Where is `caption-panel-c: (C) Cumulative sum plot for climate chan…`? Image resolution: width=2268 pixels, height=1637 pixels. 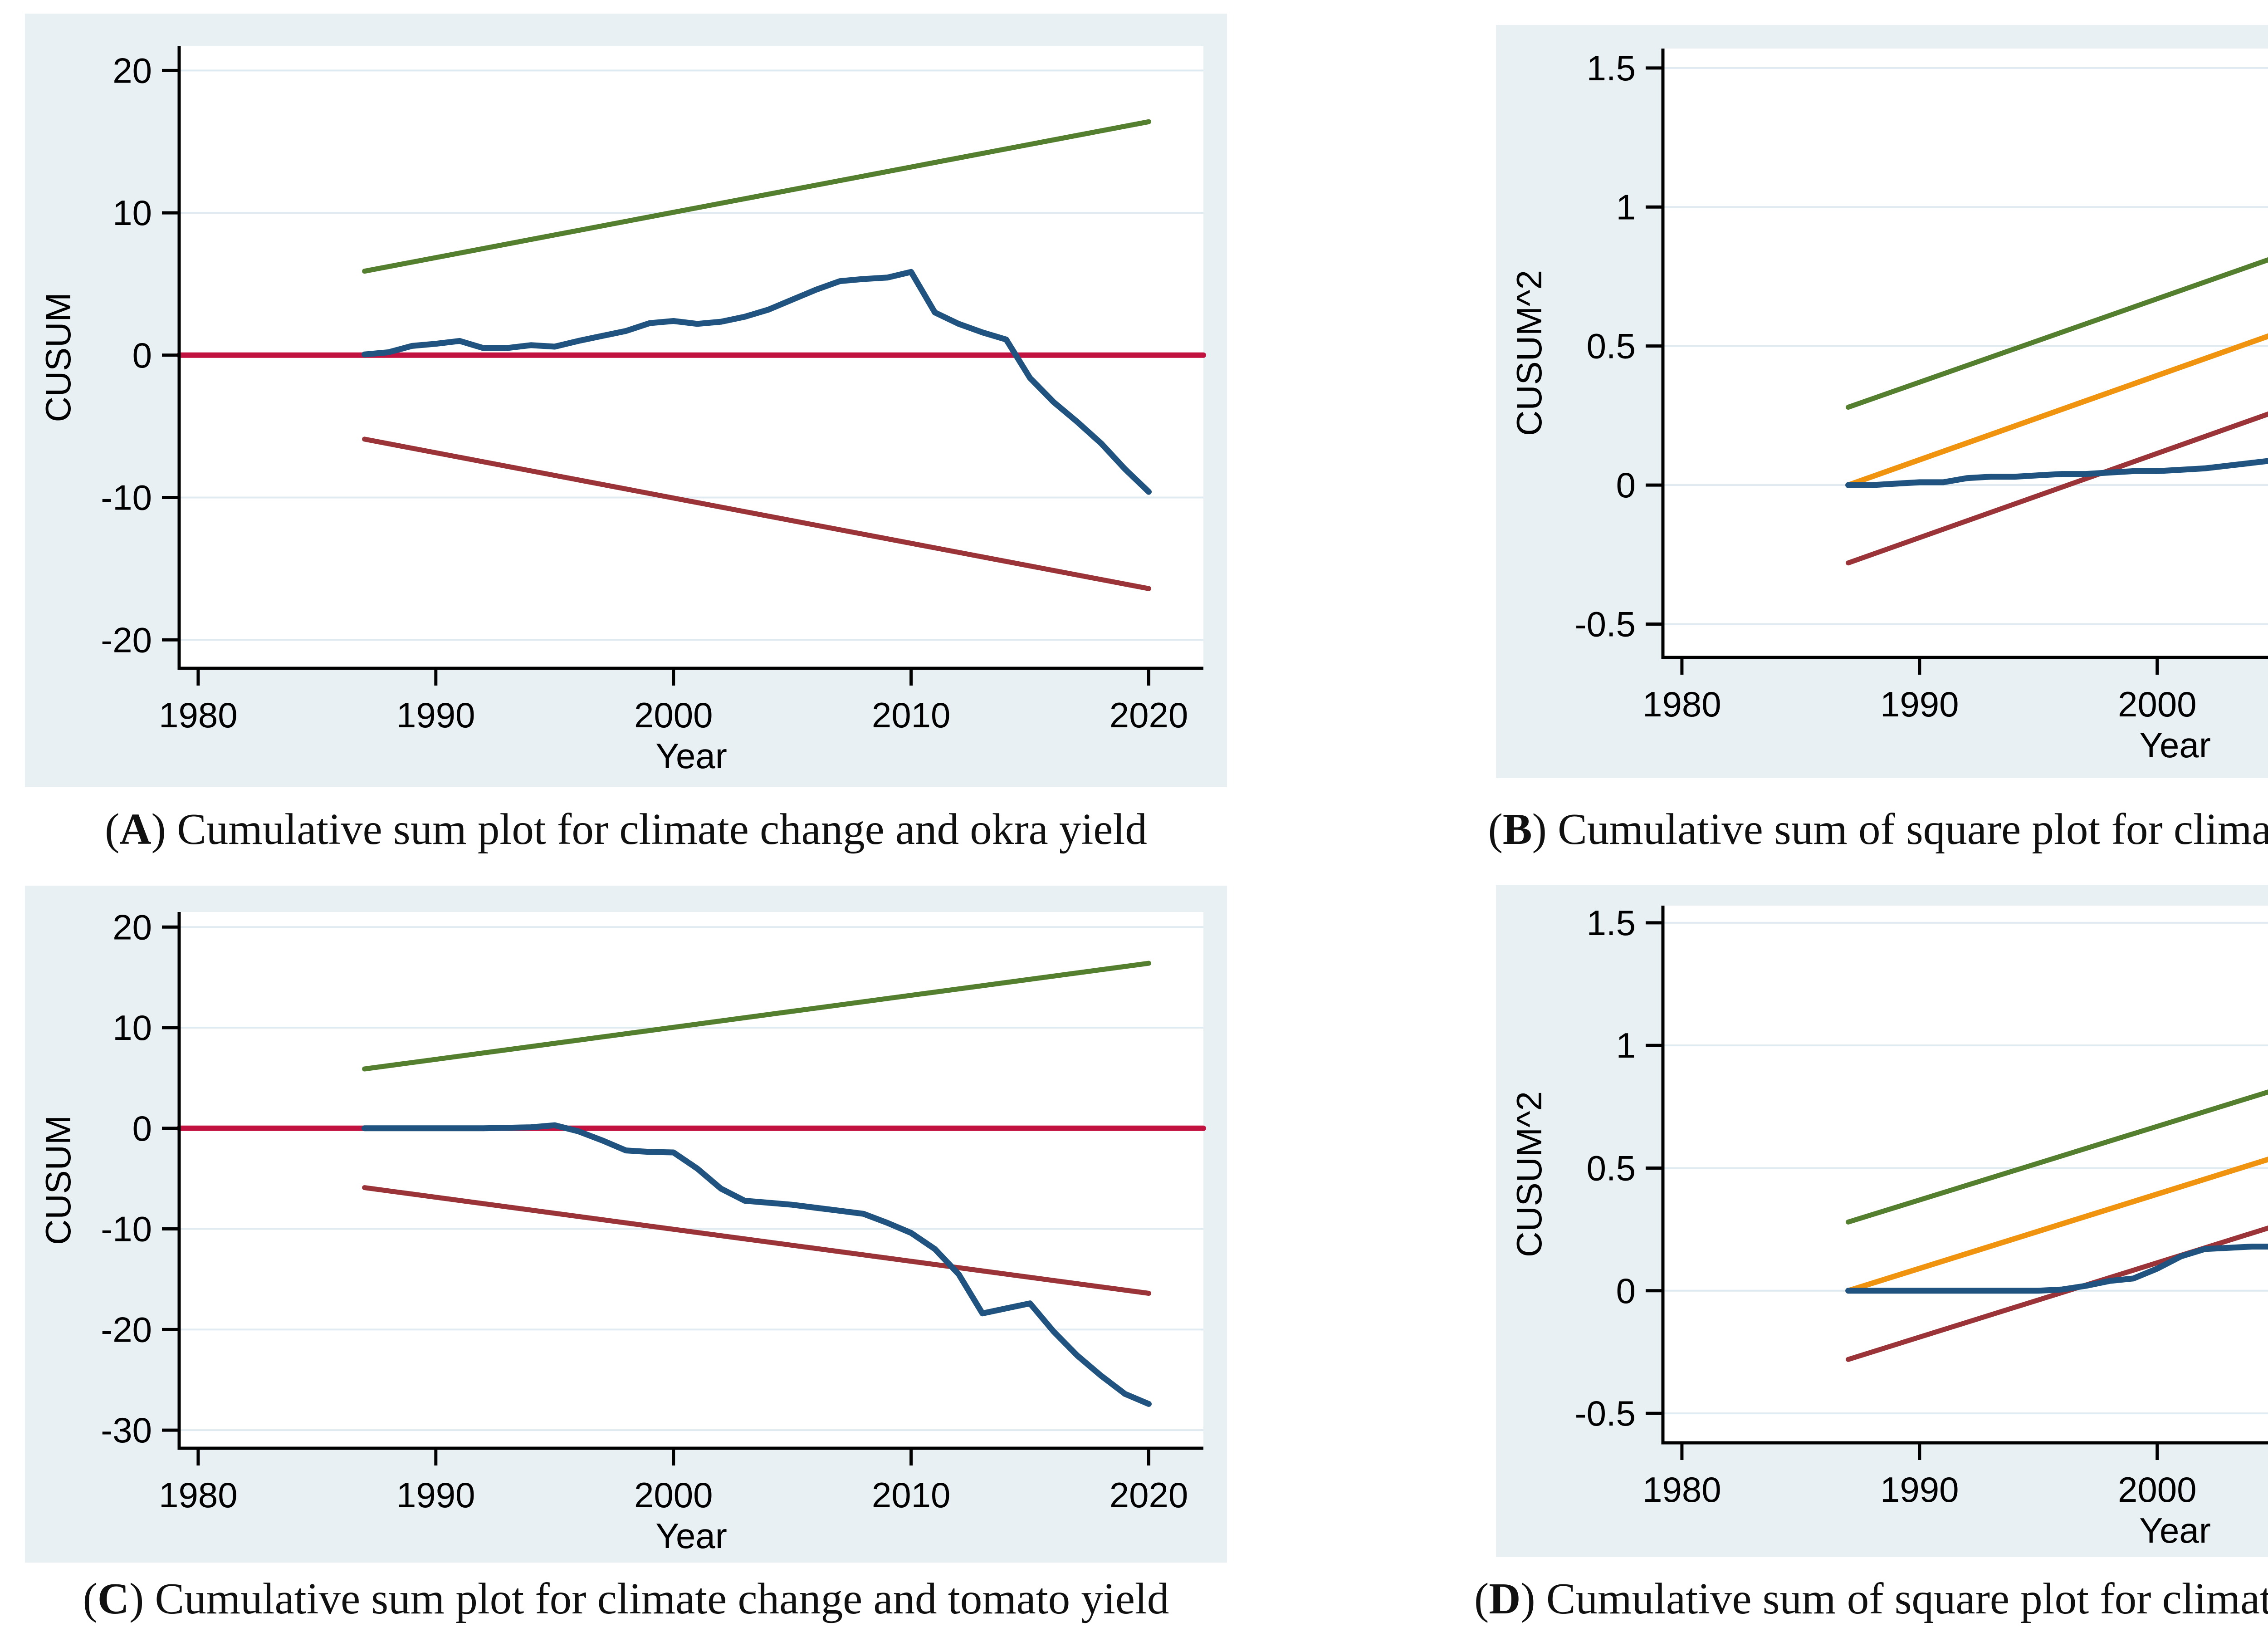
caption-panel-c: (C) Cumulative sum plot for climate chan… is located at coordinates (626, 1599).